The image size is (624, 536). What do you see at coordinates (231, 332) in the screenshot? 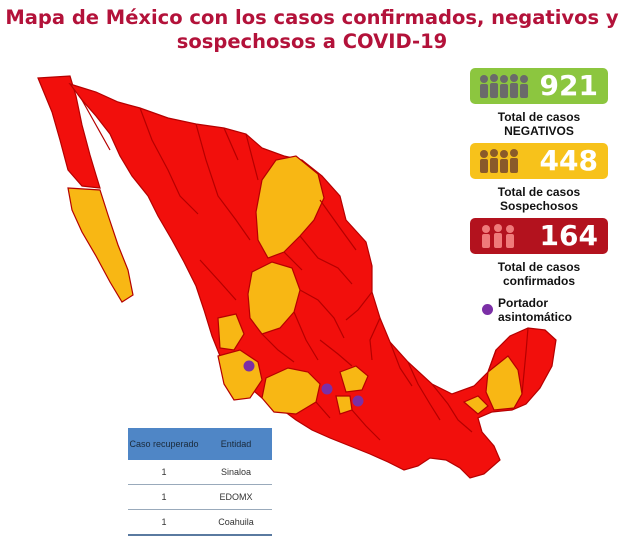
I see `state-nayarit` at bounding box center [231, 332].